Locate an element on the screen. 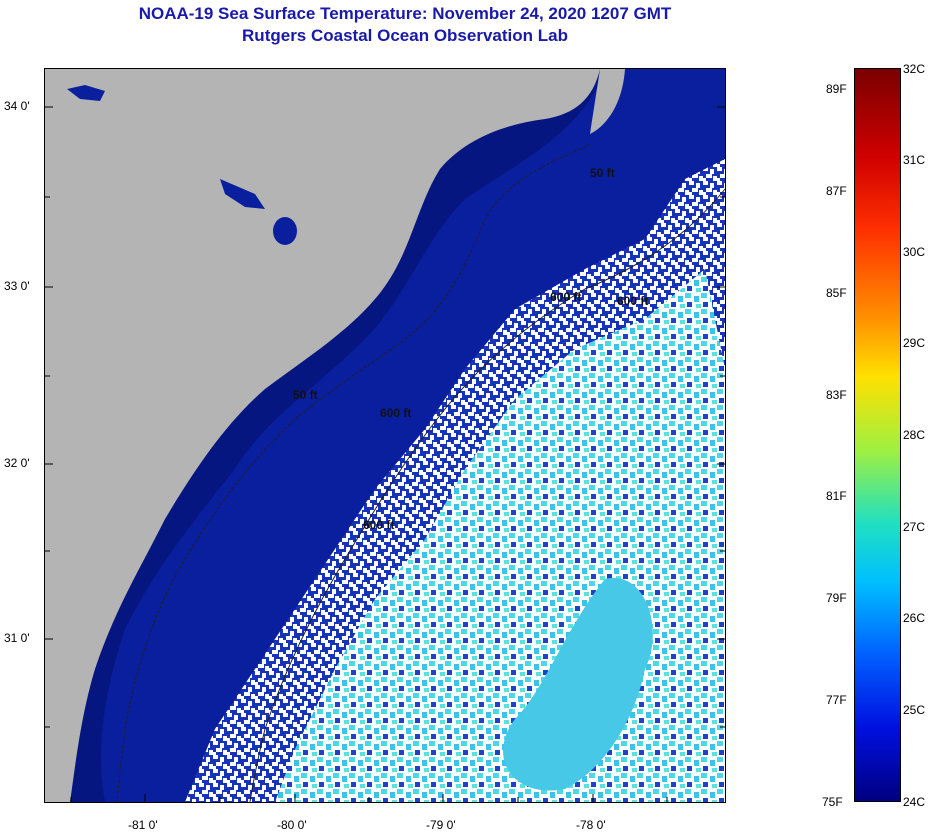 Image resolution: width=936 pixels, height=832 pixels. fahrenheit-label: 85F is located at coordinates (836, 293).